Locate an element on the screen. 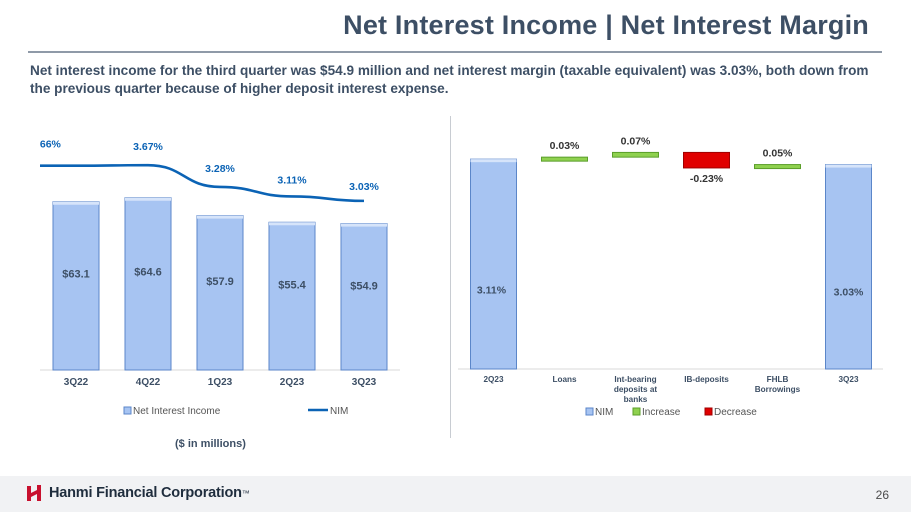  legend-label: Increase is located at coordinates (661, 412).